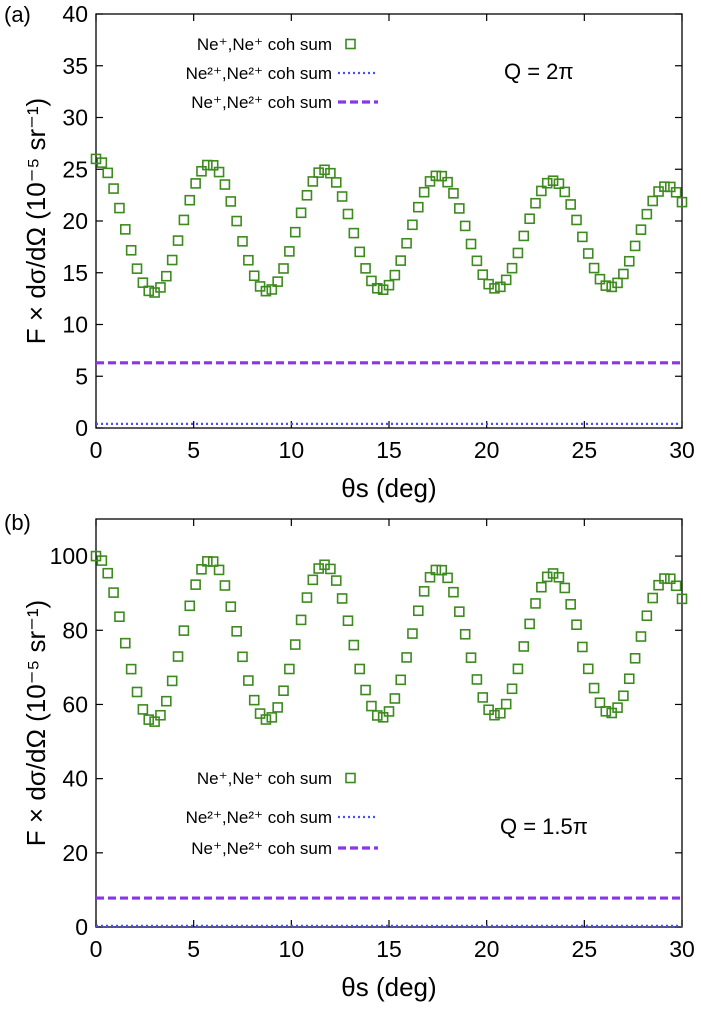 The image size is (701, 1016). What do you see at coordinates (75, 779) in the screenshot?
I see `y-tick-label: 40` at bounding box center [75, 779].